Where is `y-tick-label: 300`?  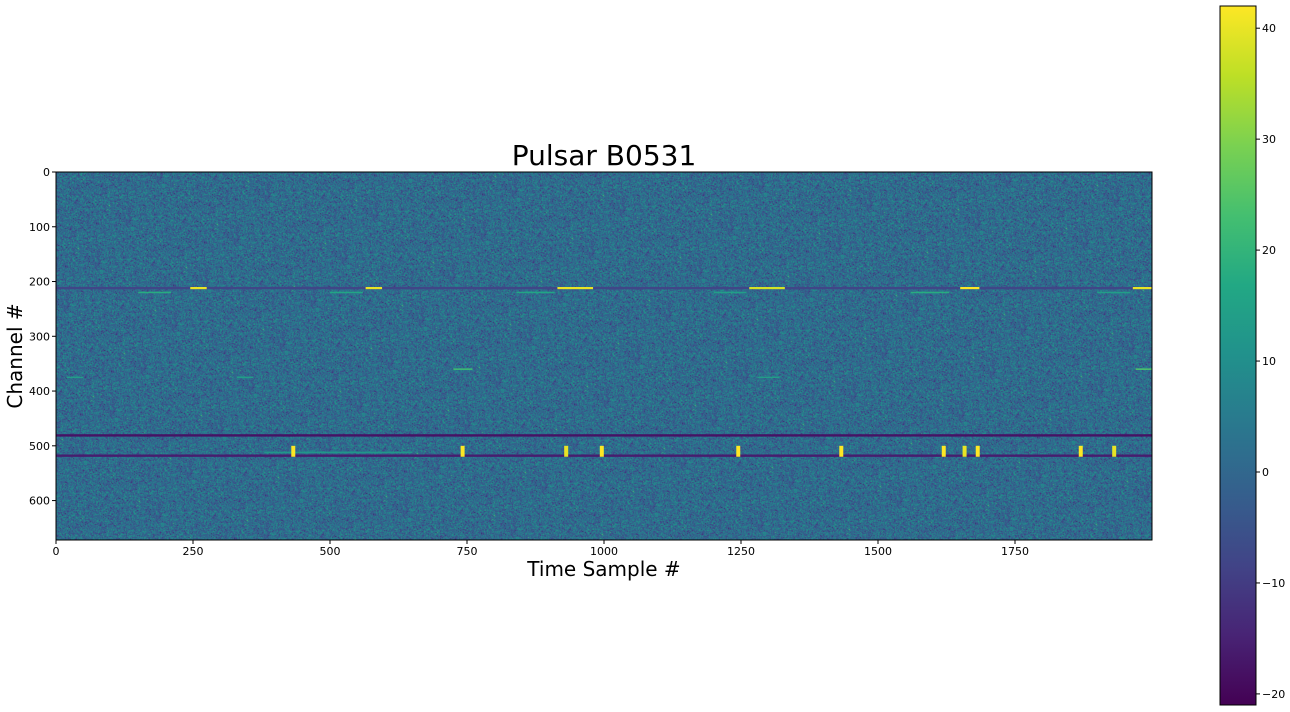
y-tick-label: 300 is located at coordinates (39, 336).